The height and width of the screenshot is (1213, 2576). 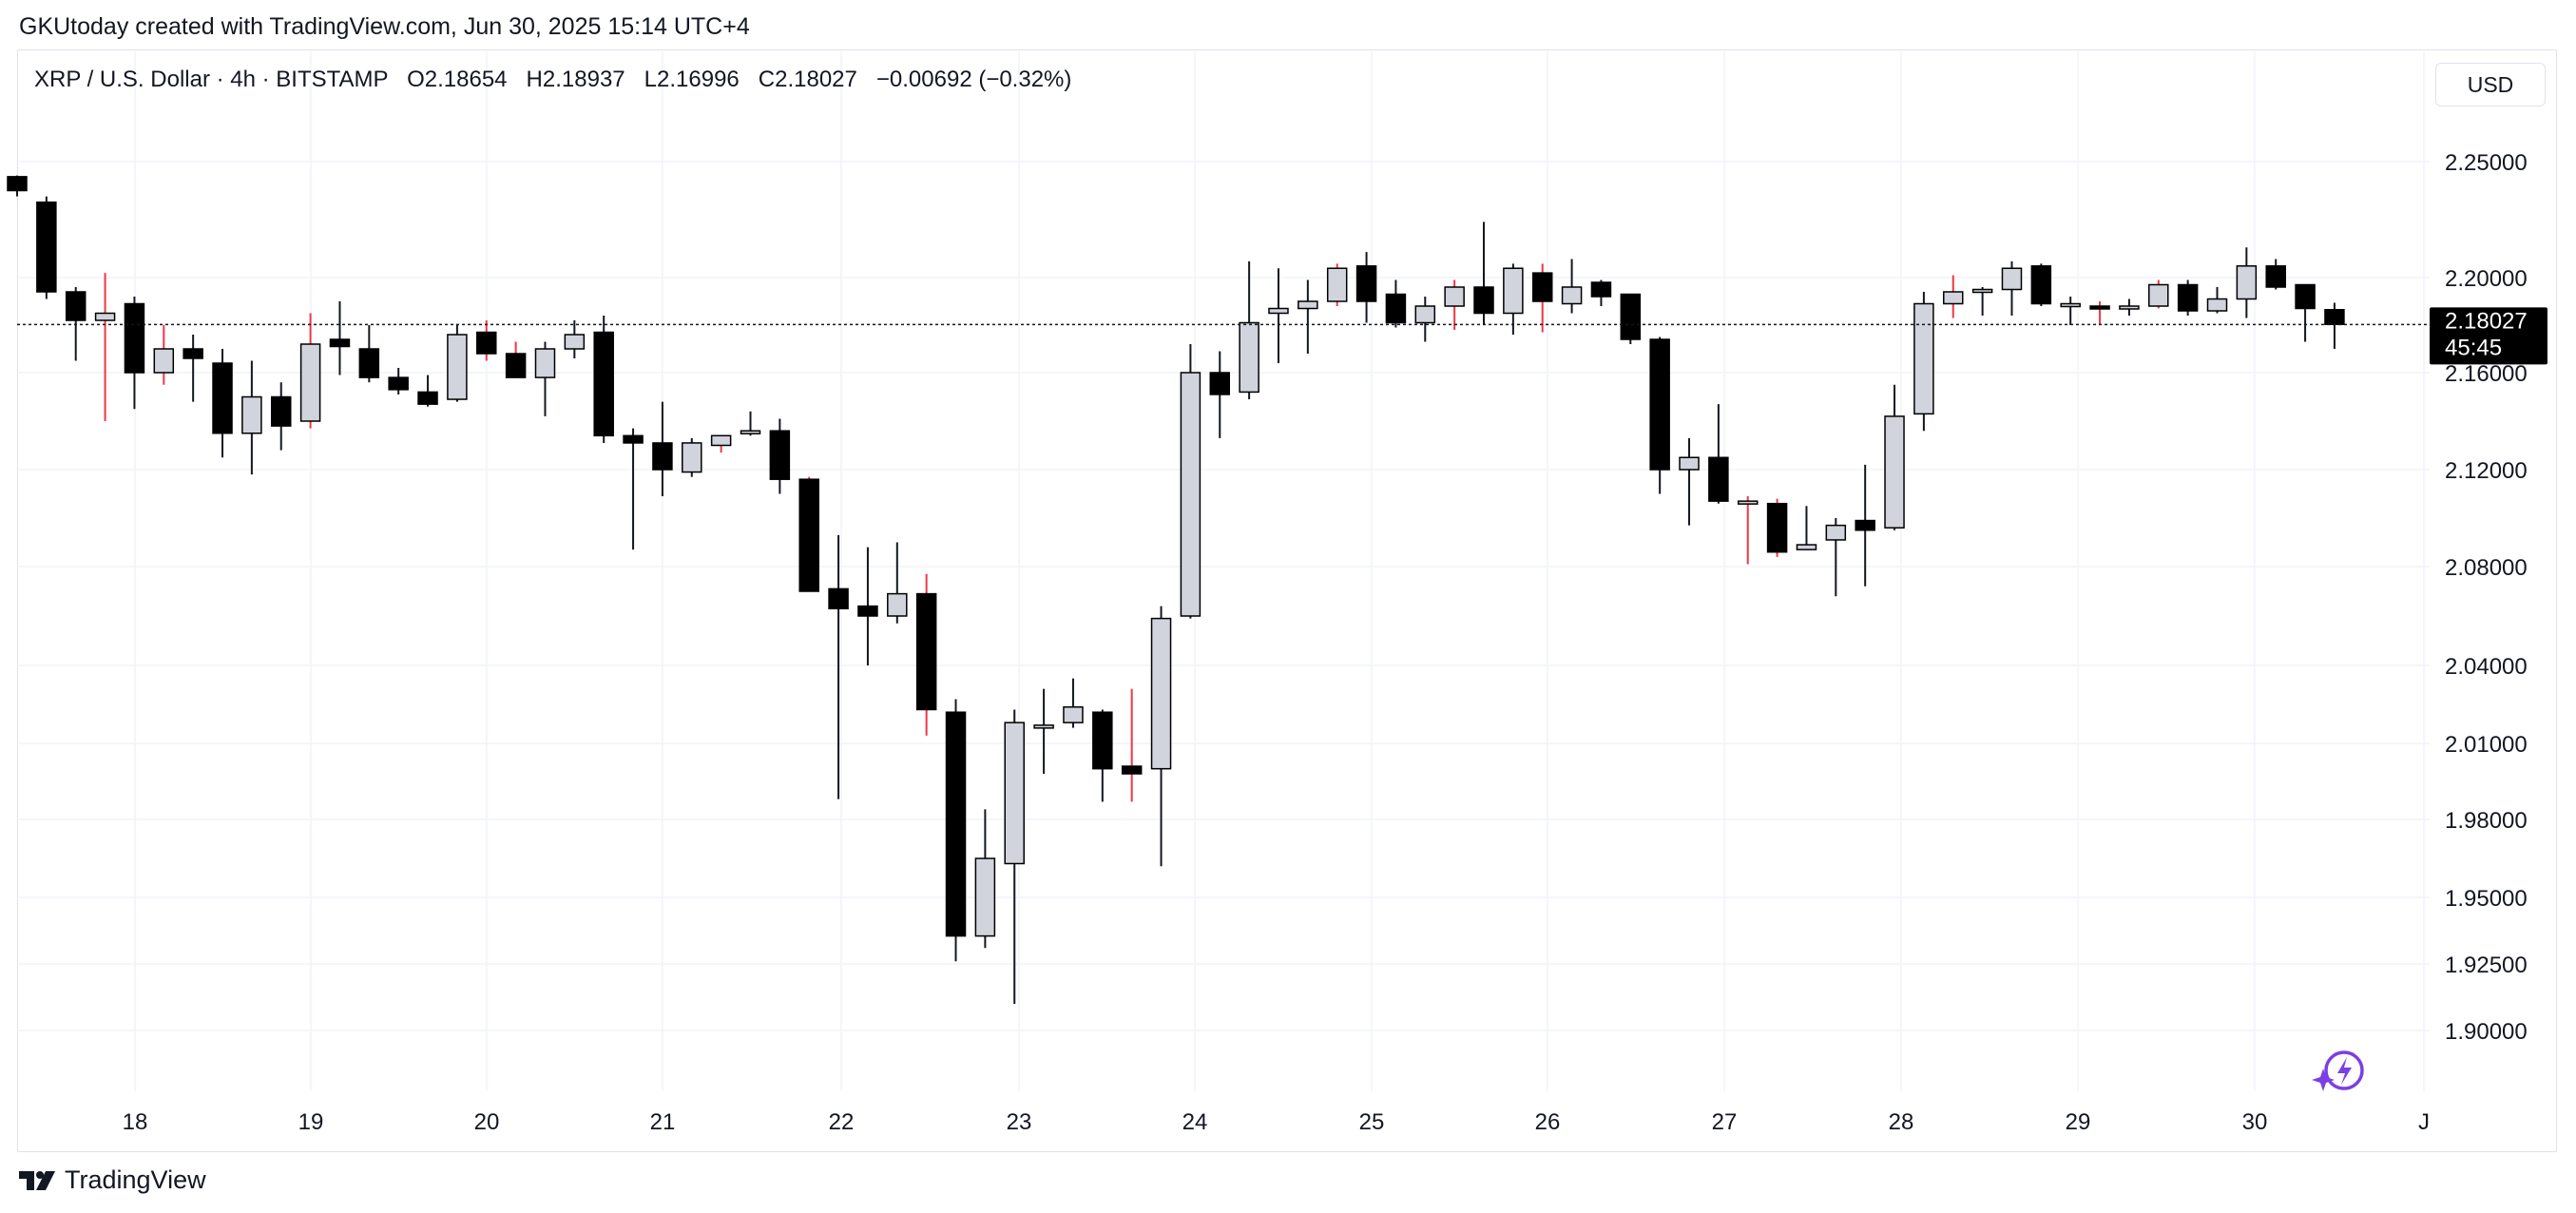 What do you see at coordinates (1195, 1122) in the screenshot?
I see `time-tick-label: 24` at bounding box center [1195, 1122].